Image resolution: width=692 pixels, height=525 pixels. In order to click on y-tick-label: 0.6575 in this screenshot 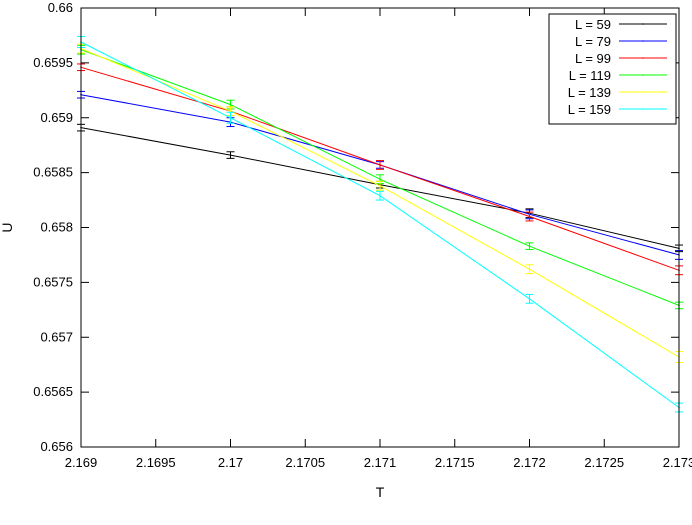, I will do `click(53, 281)`.